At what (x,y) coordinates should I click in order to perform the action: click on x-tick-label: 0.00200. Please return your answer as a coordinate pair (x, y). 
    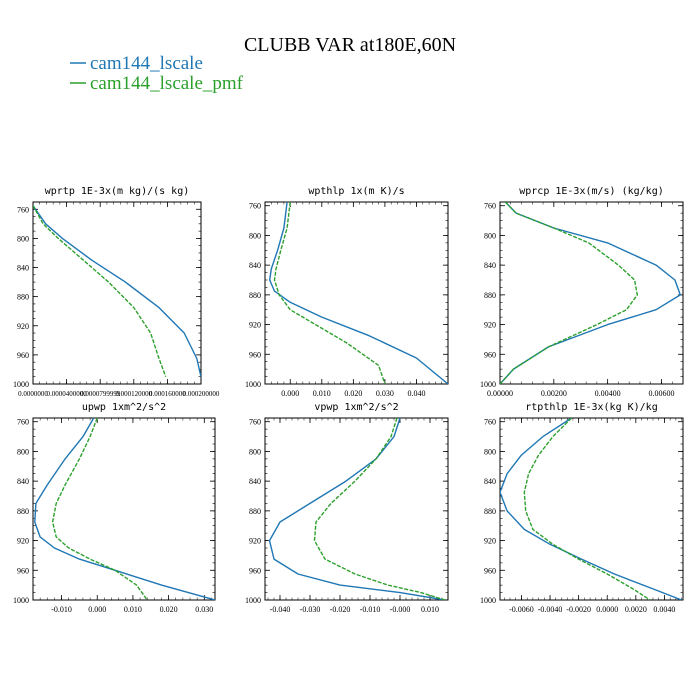
    Looking at the image, I should click on (554, 393).